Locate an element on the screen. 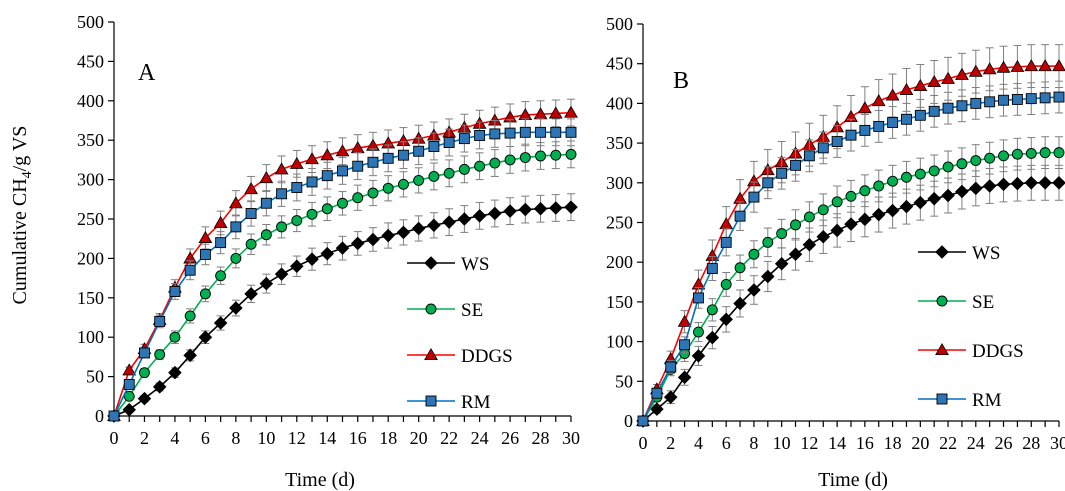 This screenshot has height=491, width=1065. x-tick-label: 12 is located at coordinates (297, 438).